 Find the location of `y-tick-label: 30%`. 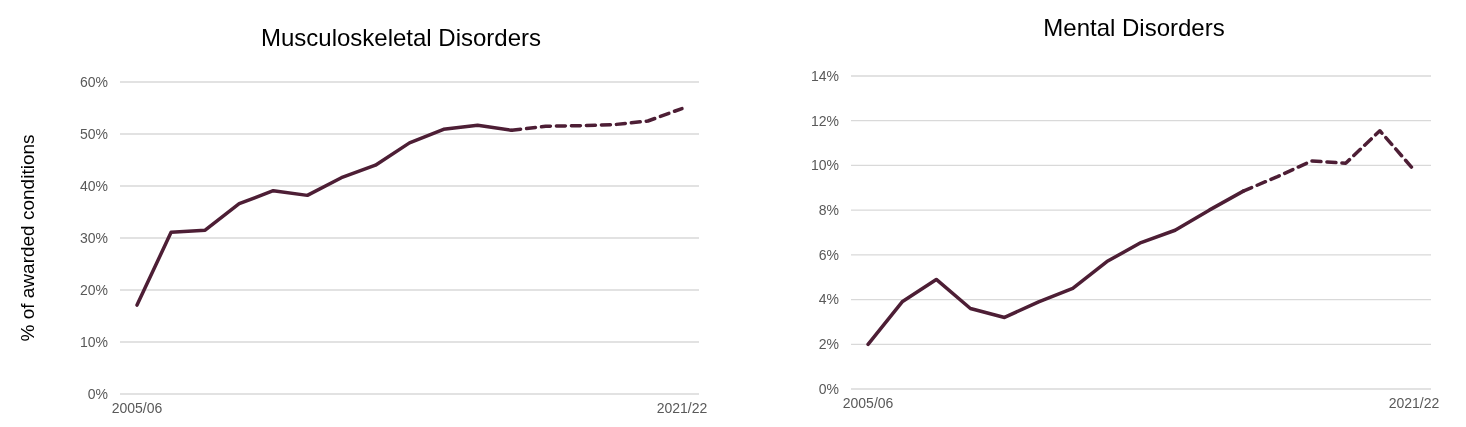

y-tick-label: 30% is located at coordinates (93, 237).